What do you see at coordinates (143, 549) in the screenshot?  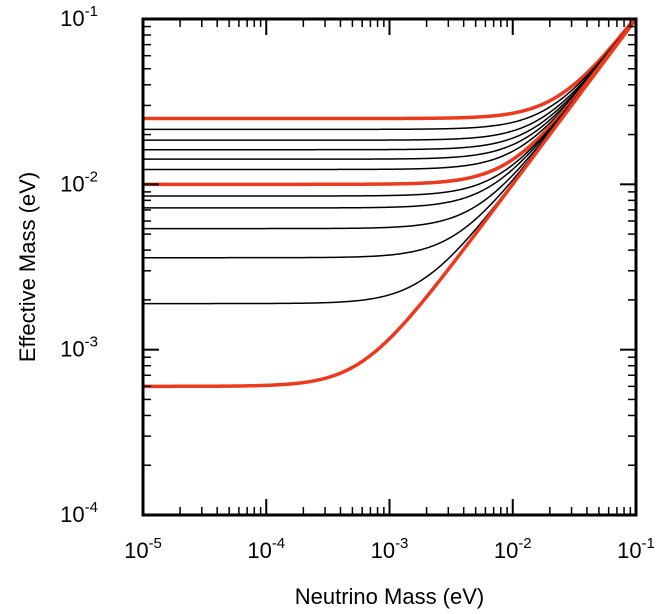 I see `x-tick-label: 10⁻⁵` at bounding box center [143, 549].